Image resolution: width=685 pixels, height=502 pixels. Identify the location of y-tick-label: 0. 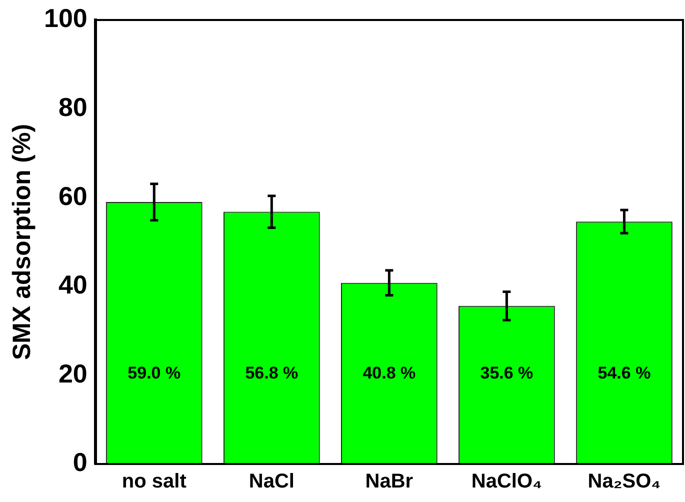
(80, 462).